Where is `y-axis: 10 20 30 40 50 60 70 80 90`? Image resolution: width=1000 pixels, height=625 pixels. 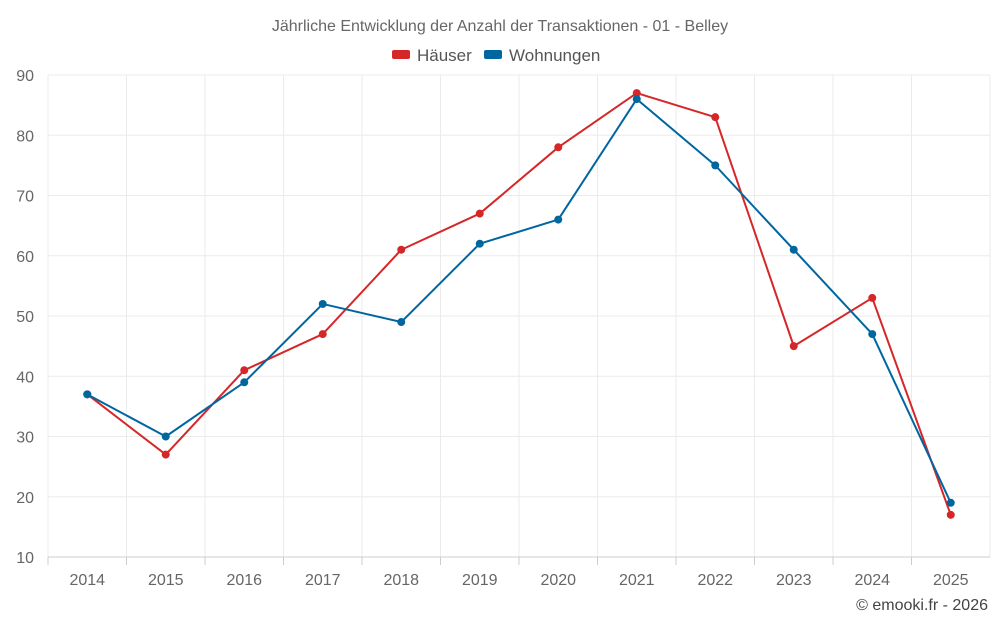 y-axis: 10 20 30 40 50 60 70 80 90 is located at coordinates (25, 317).